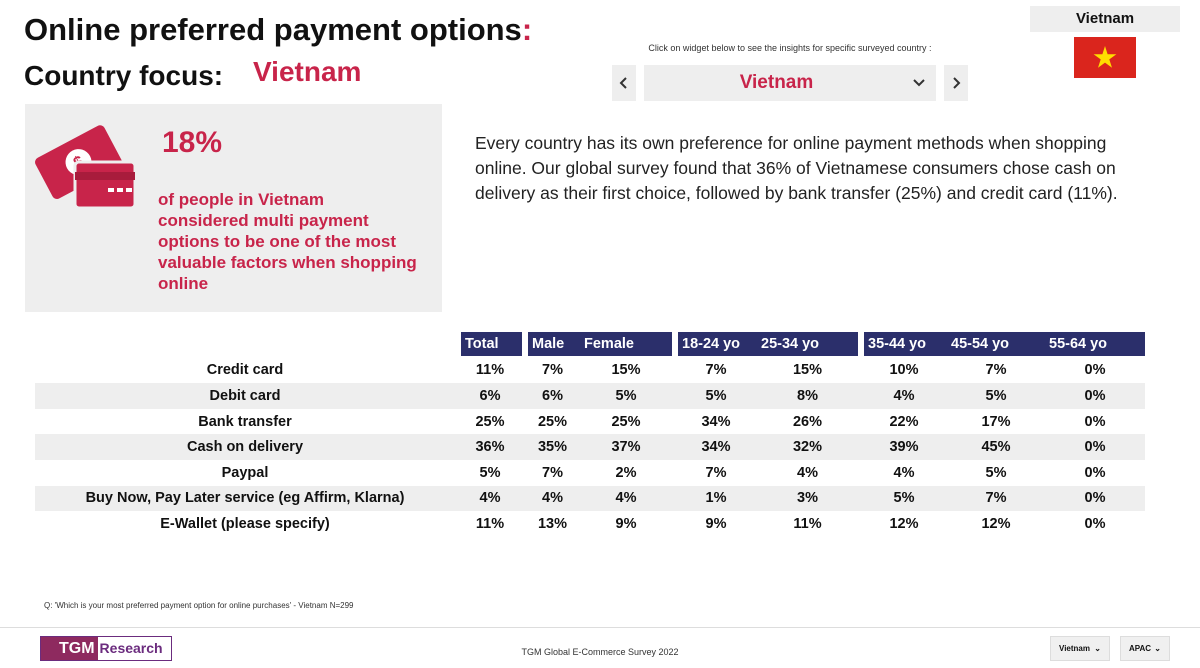  What do you see at coordinates (956, 83) in the screenshot?
I see `next-button` at bounding box center [956, 83].